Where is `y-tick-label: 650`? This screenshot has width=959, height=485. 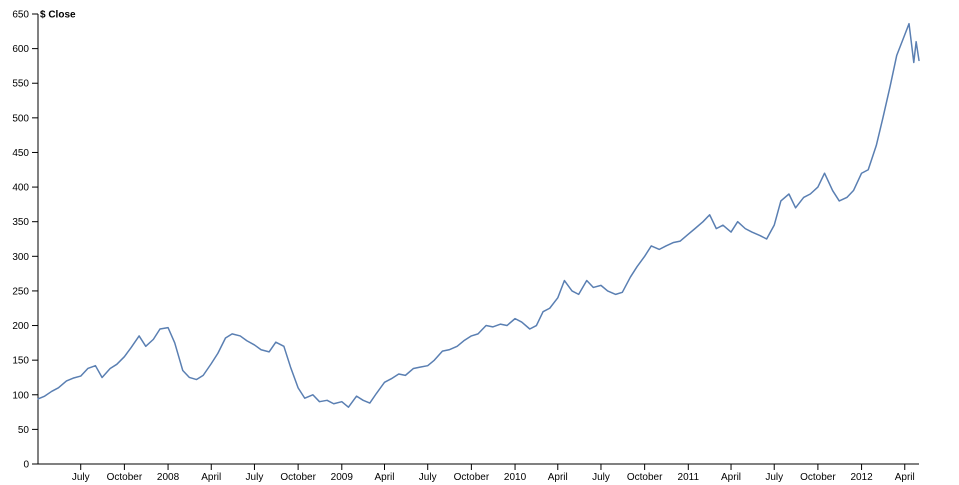
y-tick-label: 650 is located at coordinates (20, 15).